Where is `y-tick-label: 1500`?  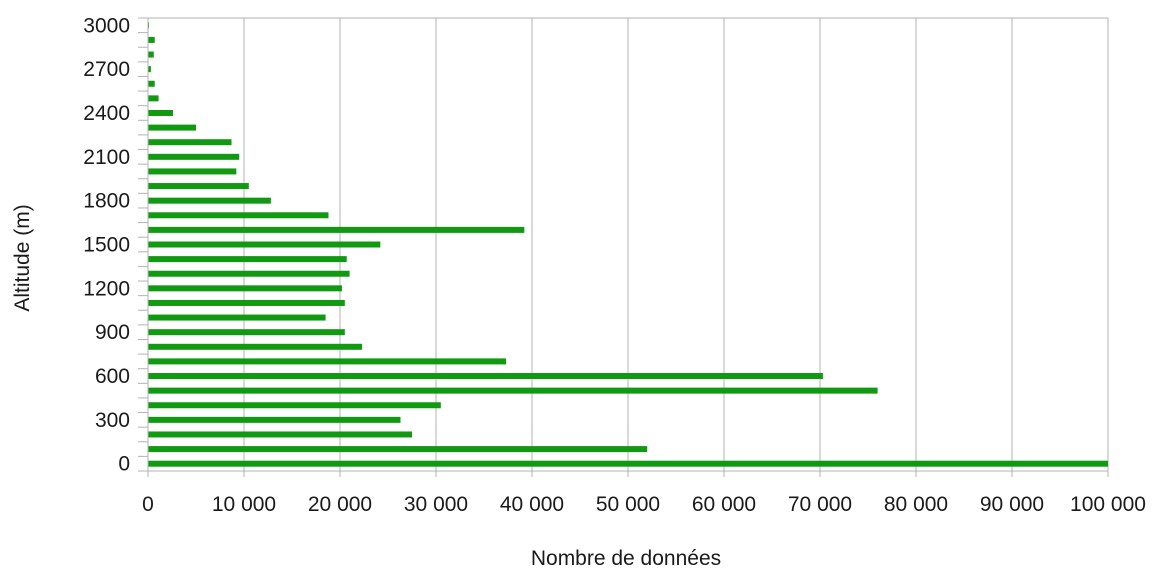 y-tick-label: 1500 is located at coordinates (106, 245).